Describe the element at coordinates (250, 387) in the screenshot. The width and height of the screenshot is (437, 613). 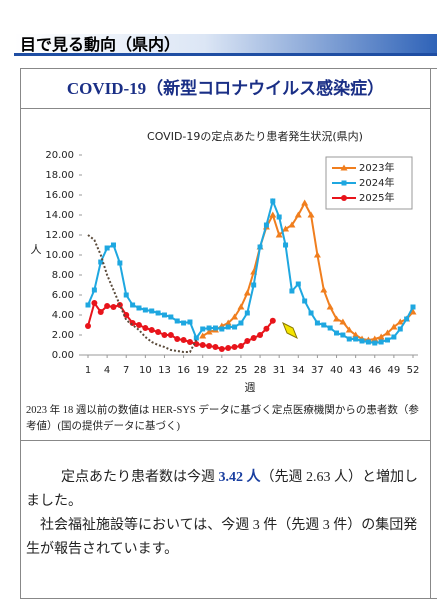
I see `x-axis-label: 週` at that location.